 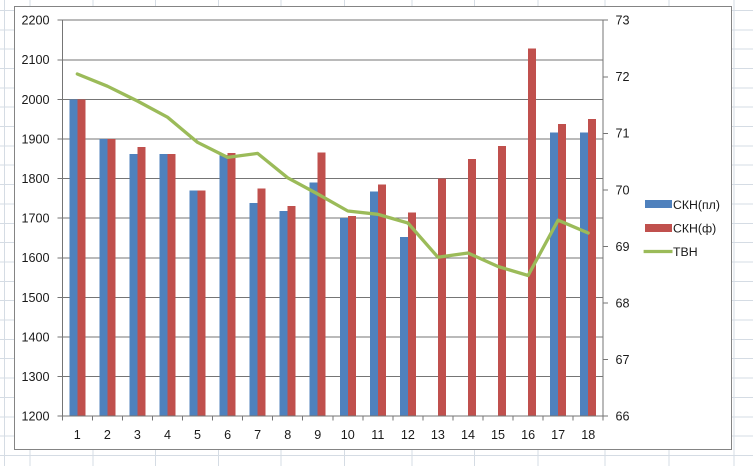 I want to click on svg-text: 67, so click(x=623, y=360).